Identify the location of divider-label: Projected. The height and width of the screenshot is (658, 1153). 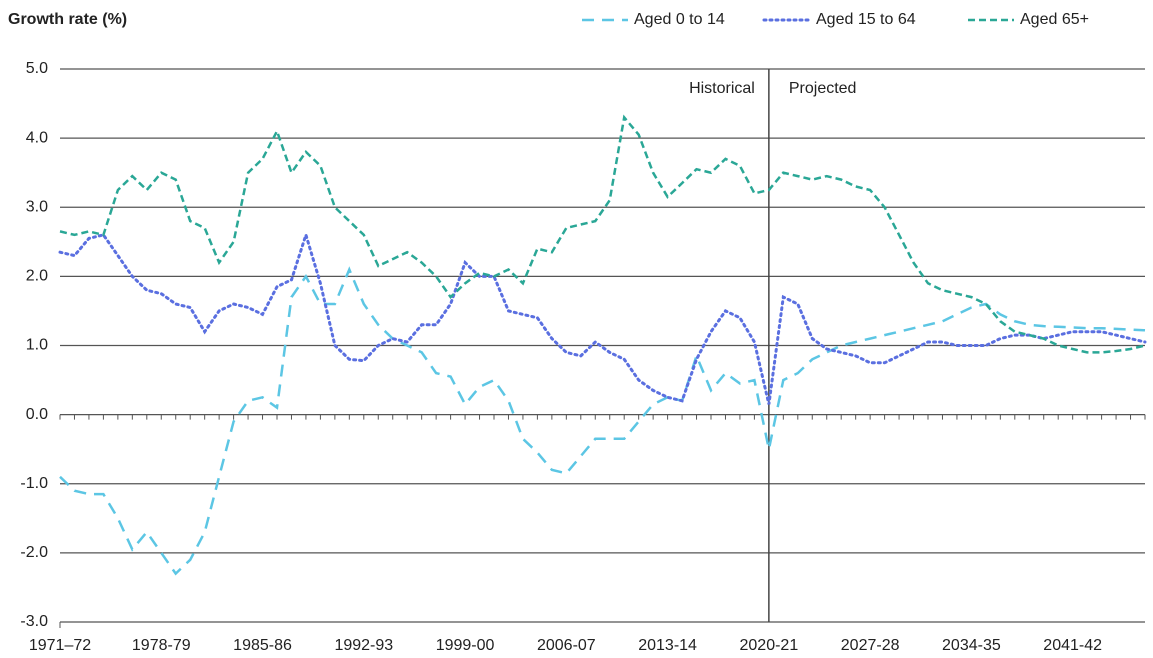
(823, 88).